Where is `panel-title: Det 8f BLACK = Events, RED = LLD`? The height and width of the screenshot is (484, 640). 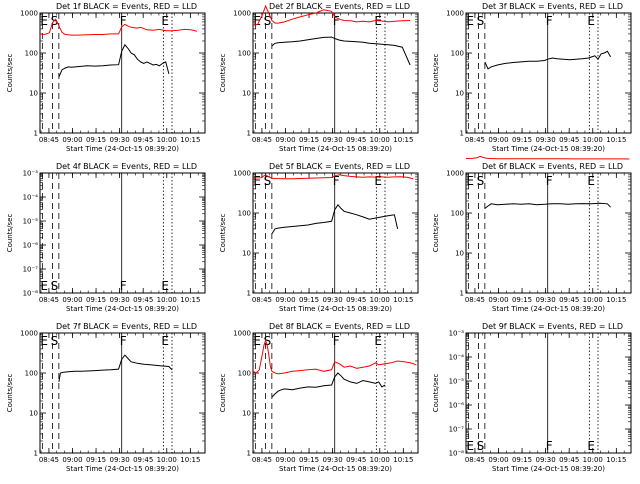
panel-title: Det 8f BLACK = Events, RED = LLD is located at coordinates (339, 326).